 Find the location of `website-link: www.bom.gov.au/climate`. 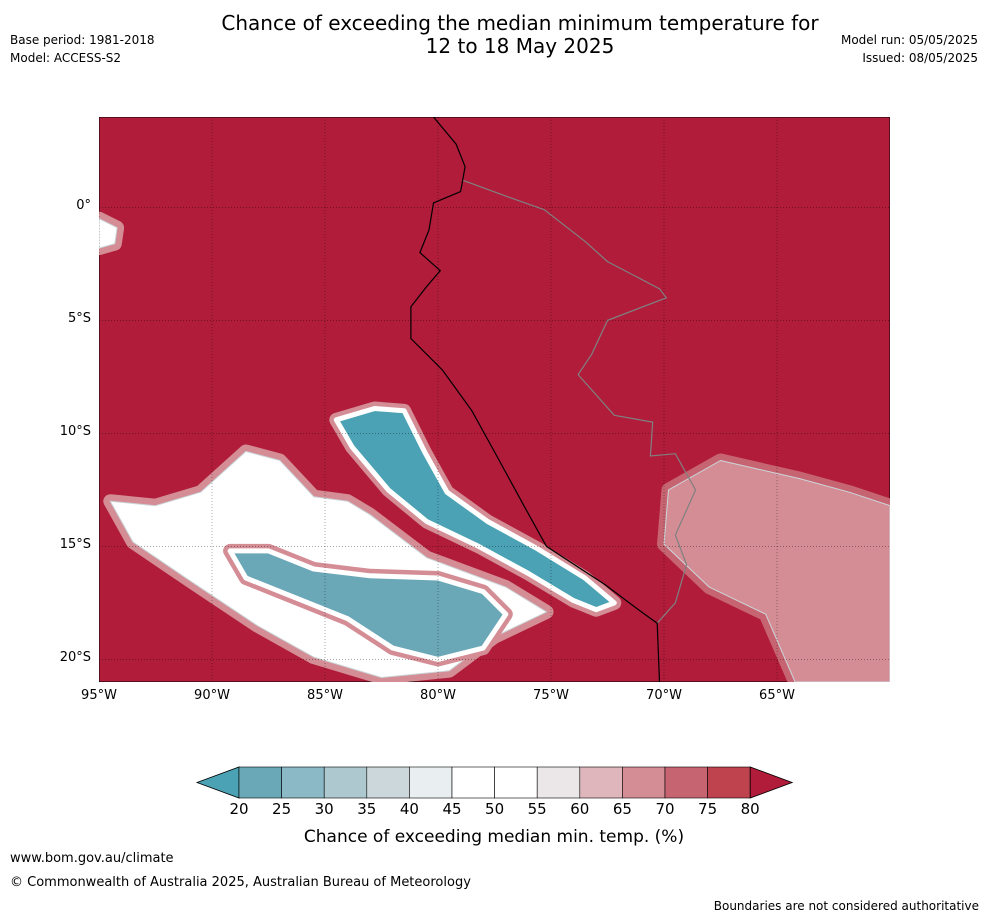

website-link: www.bom.gov.au/climate is located at coordinates (92, 858).